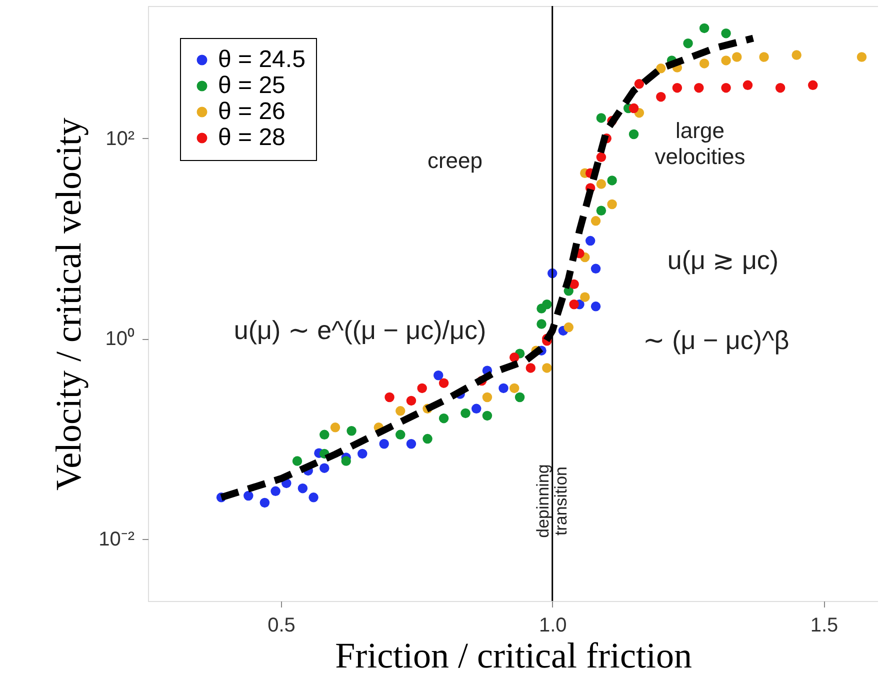 This screenshot has width=883, height=691. What do you see at coordinates (116, 539) in the screenshot?
I see `y-tick-label: 10⁻²` at bounding box center [116, 539].